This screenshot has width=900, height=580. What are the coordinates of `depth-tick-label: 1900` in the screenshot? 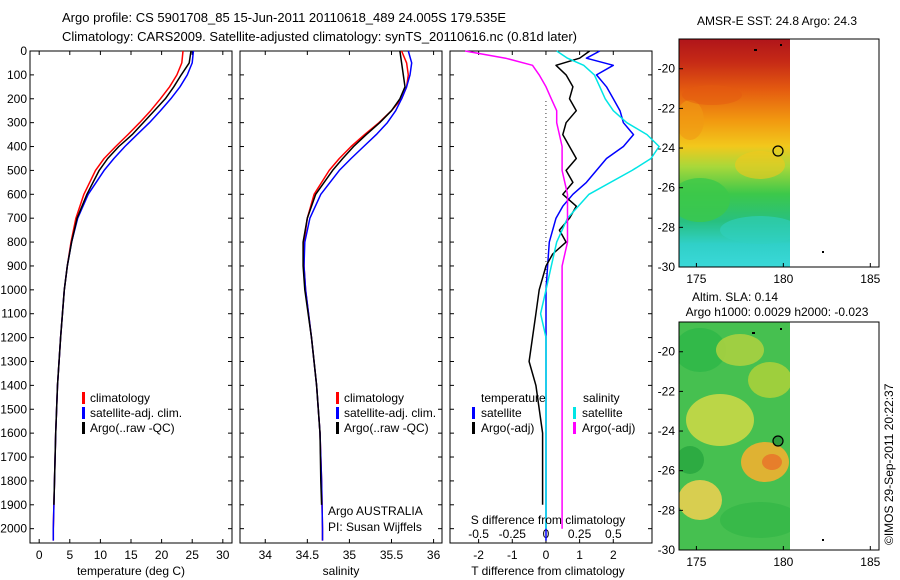 It's located at (13, 505).